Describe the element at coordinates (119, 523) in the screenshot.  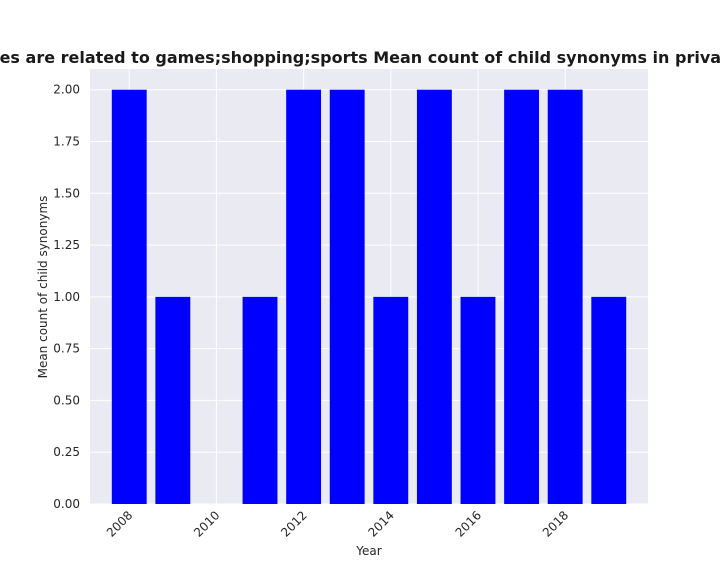
I see `x-tick-label: 2008` at that location.